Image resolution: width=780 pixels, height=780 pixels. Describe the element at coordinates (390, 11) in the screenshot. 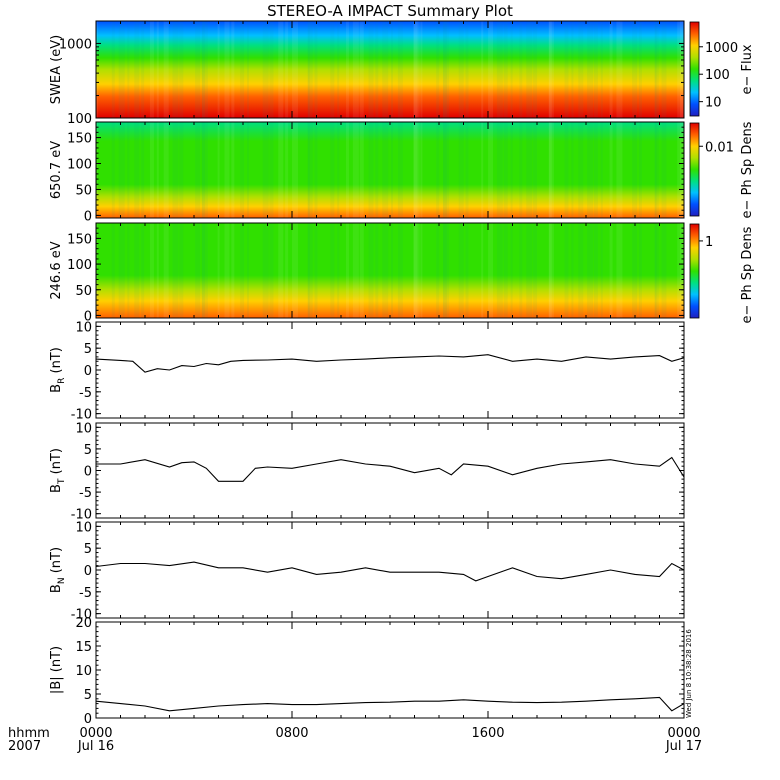

I see `plot-title: STEREO-A IMPACT Summary Plot` at that location.